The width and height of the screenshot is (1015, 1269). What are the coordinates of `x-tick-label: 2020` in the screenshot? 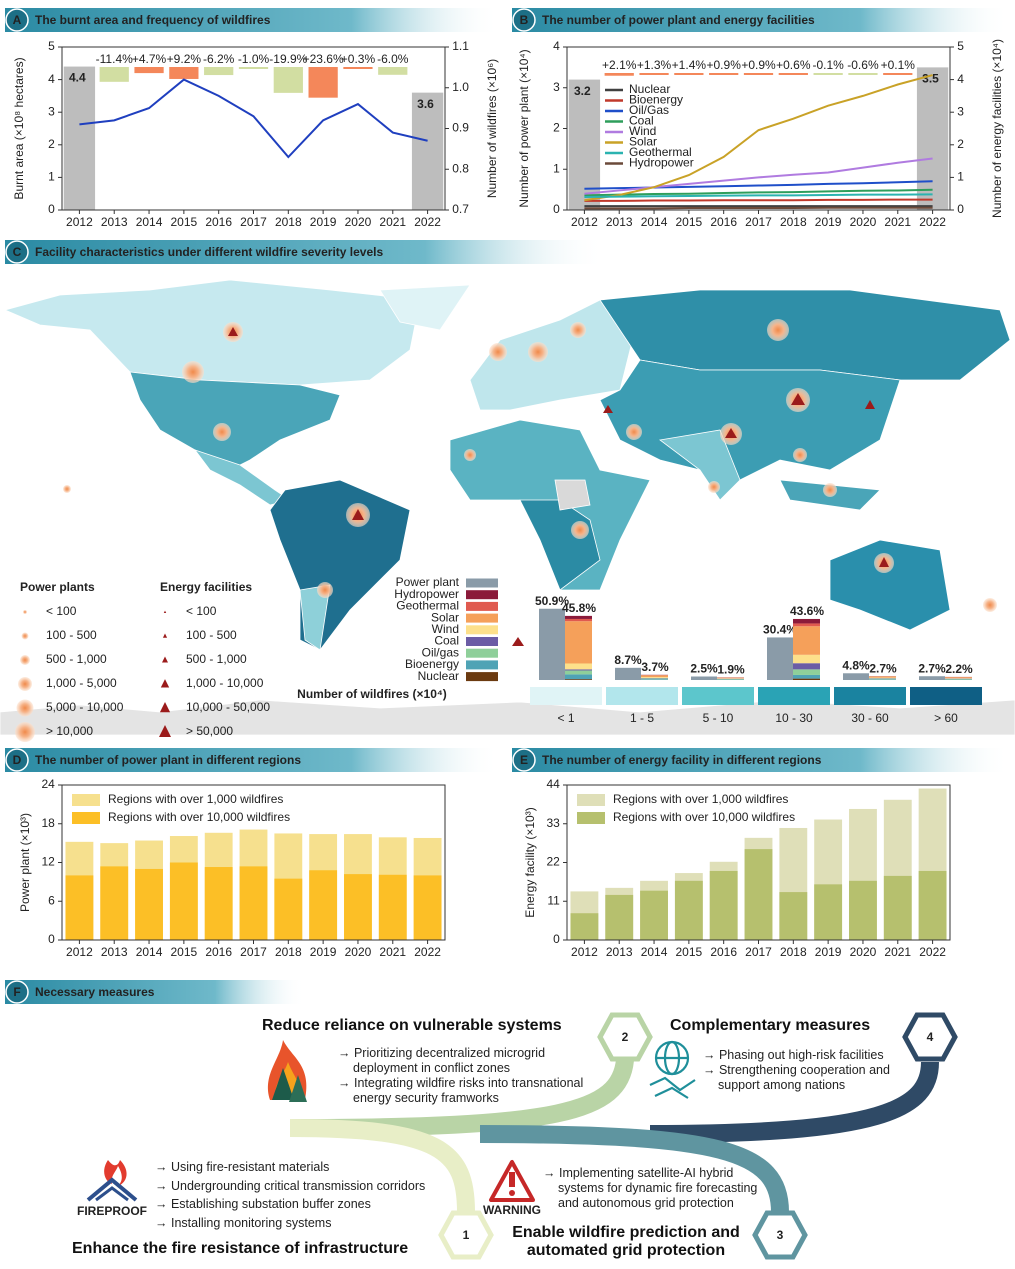 It's located at (358, 952).